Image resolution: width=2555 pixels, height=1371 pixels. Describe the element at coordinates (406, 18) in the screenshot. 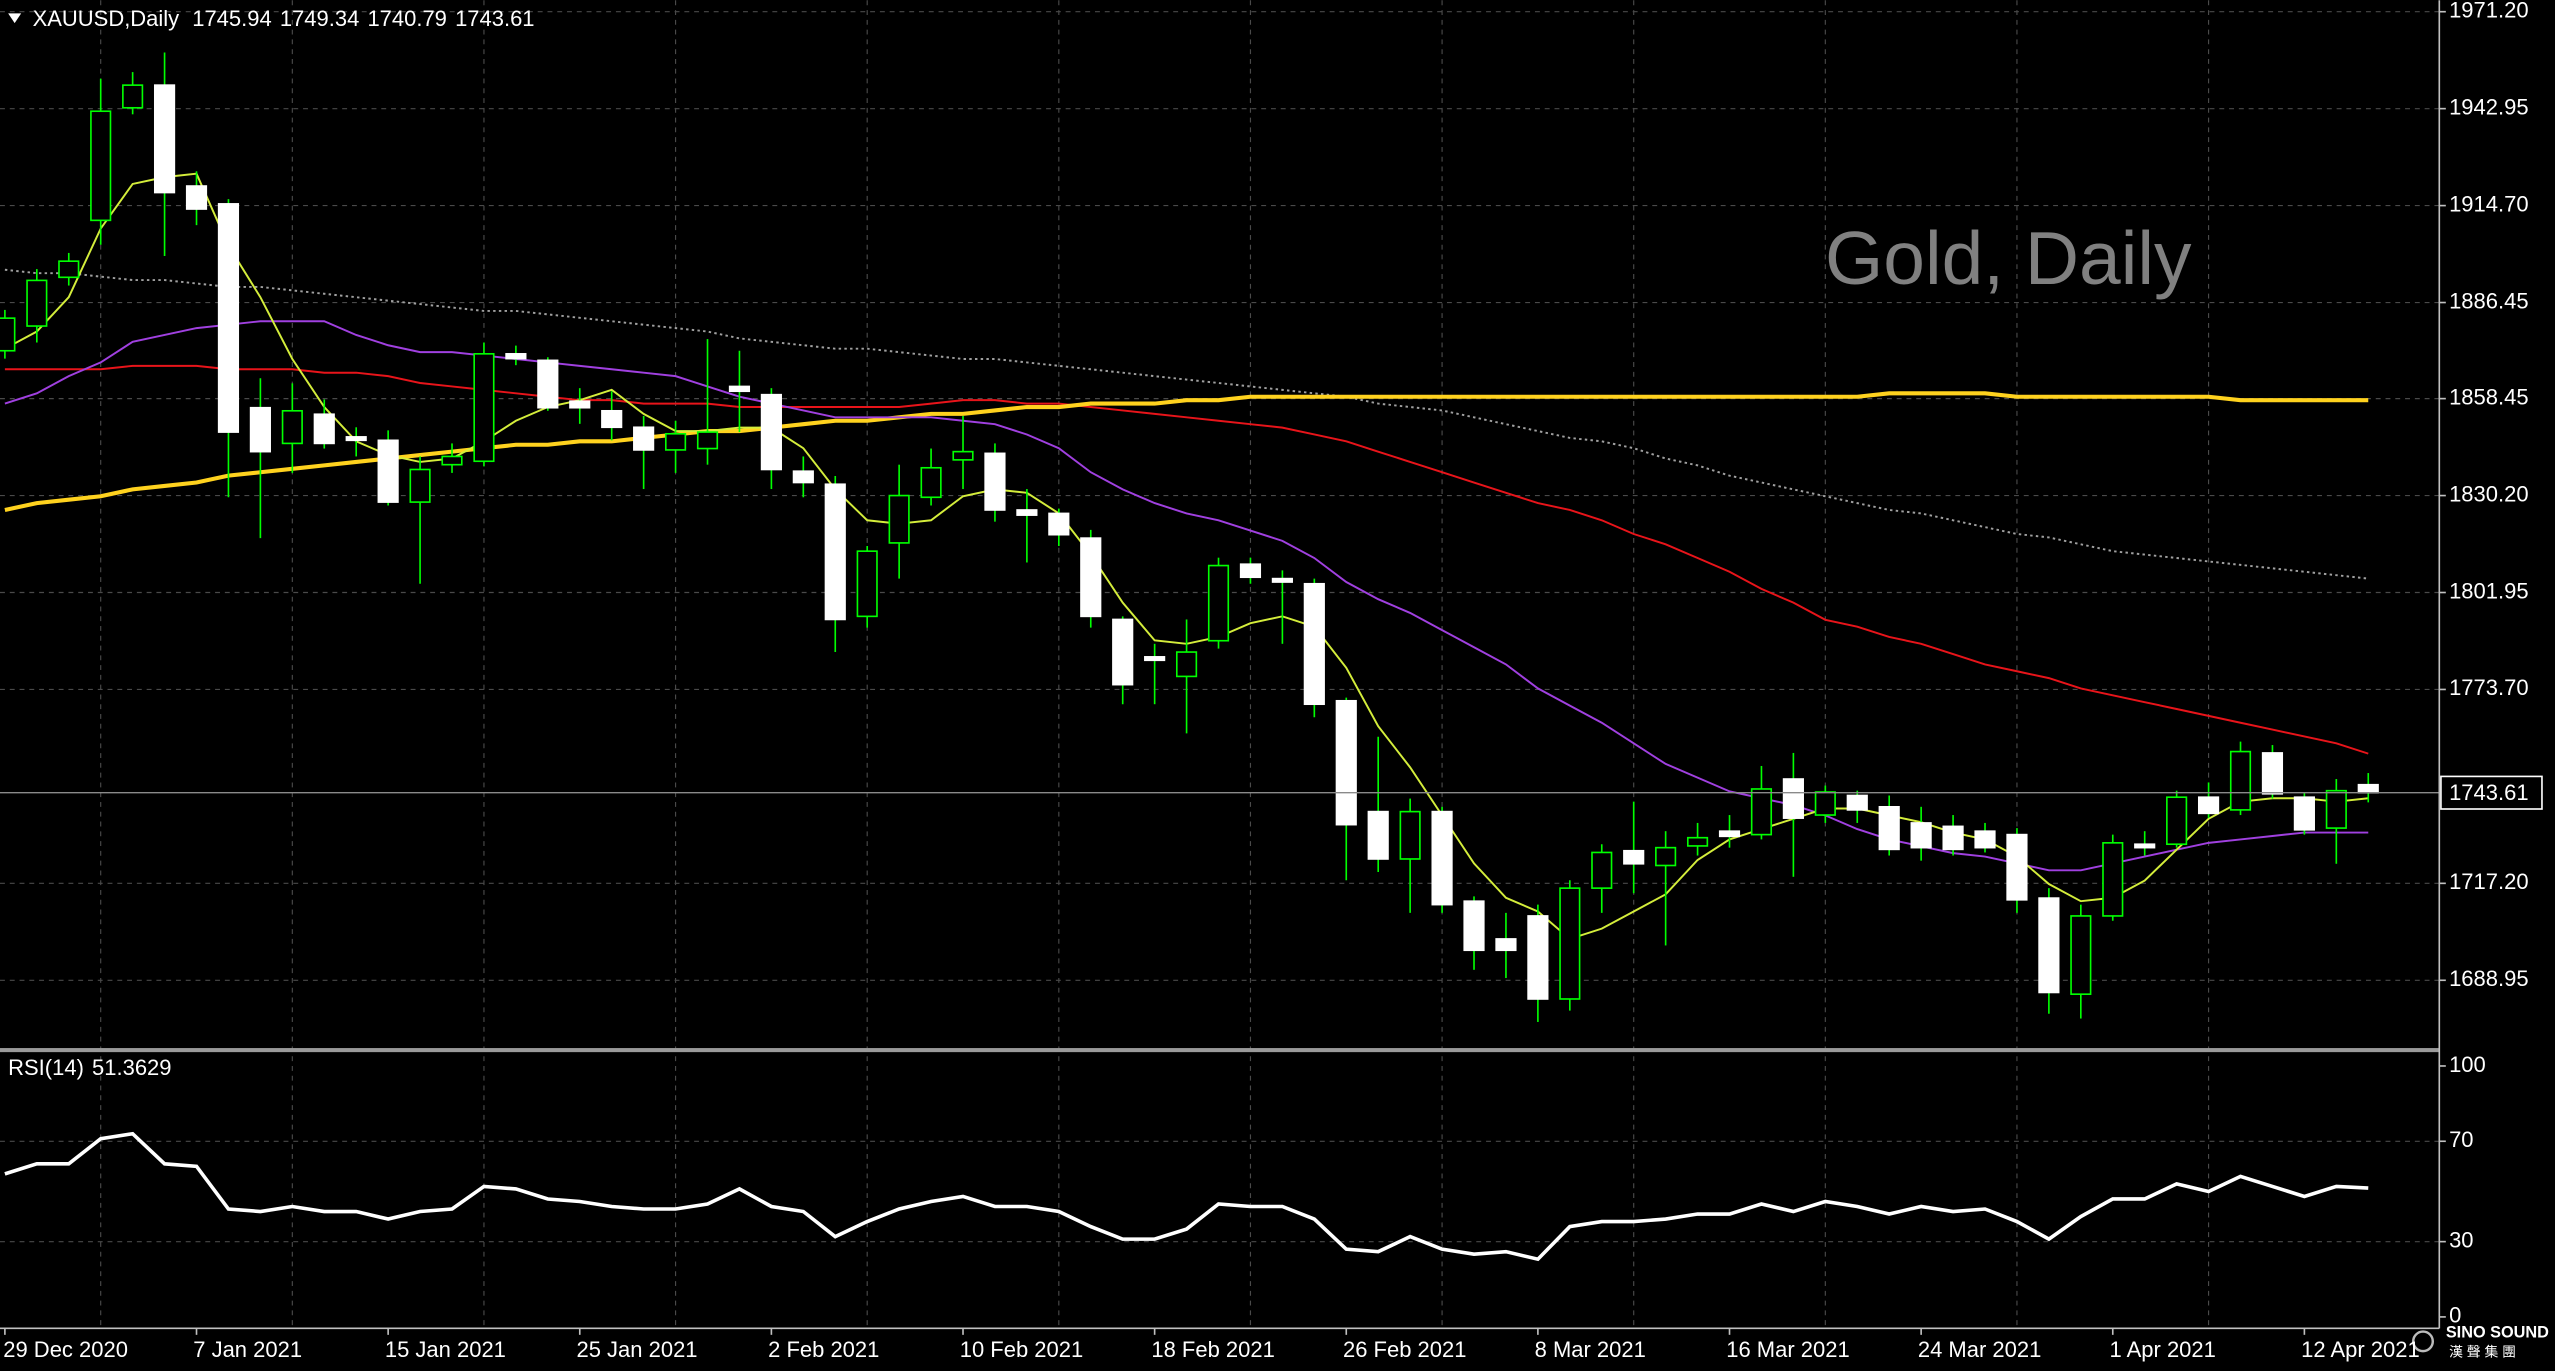

I see `low-value: 1740.79` at that location.